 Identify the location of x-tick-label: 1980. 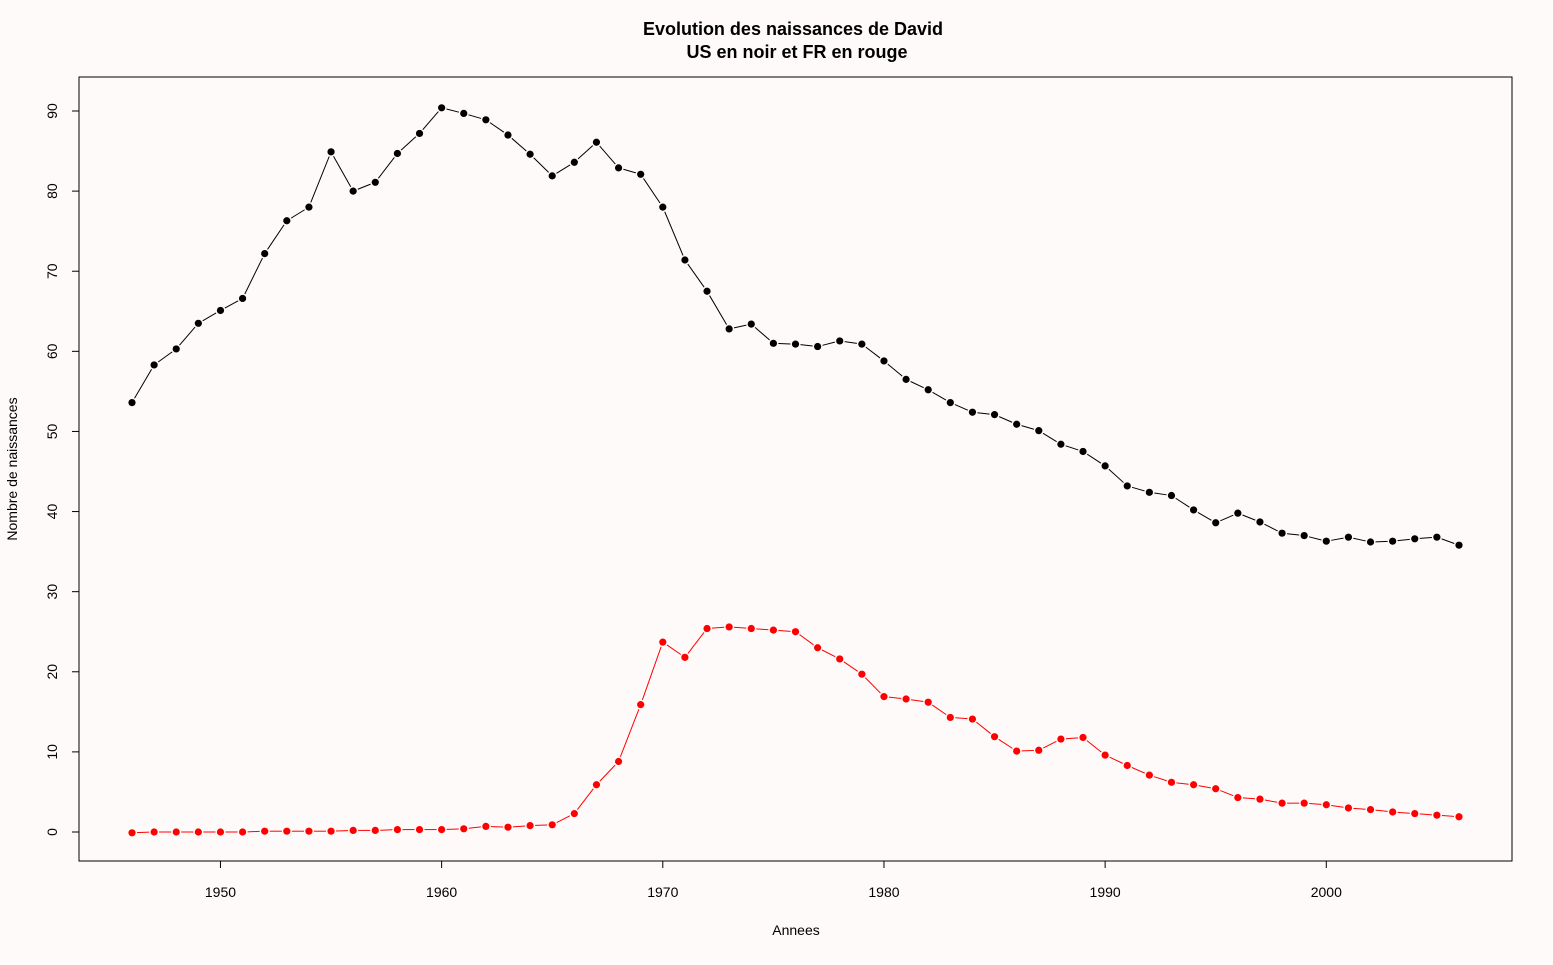
(883, 892).